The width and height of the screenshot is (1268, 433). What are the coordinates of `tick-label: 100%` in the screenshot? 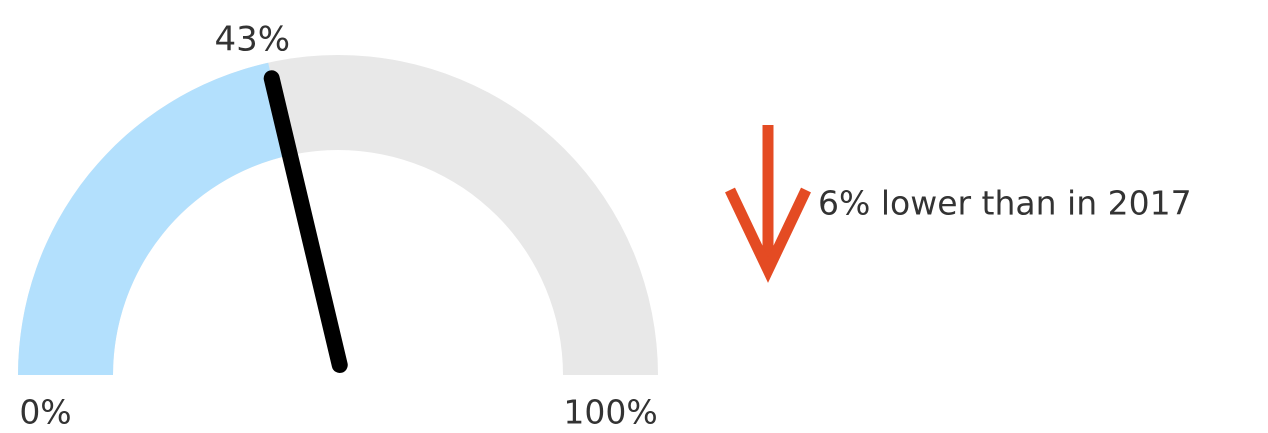 It's located at (610, 412).